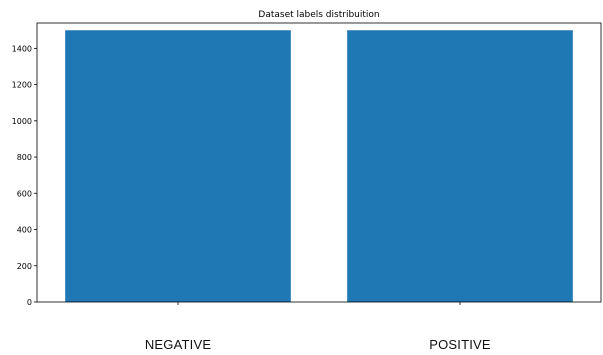  I want to click on y-ticks: 0 200 400 600 800 1000 1200 1400, so click(24, 175).